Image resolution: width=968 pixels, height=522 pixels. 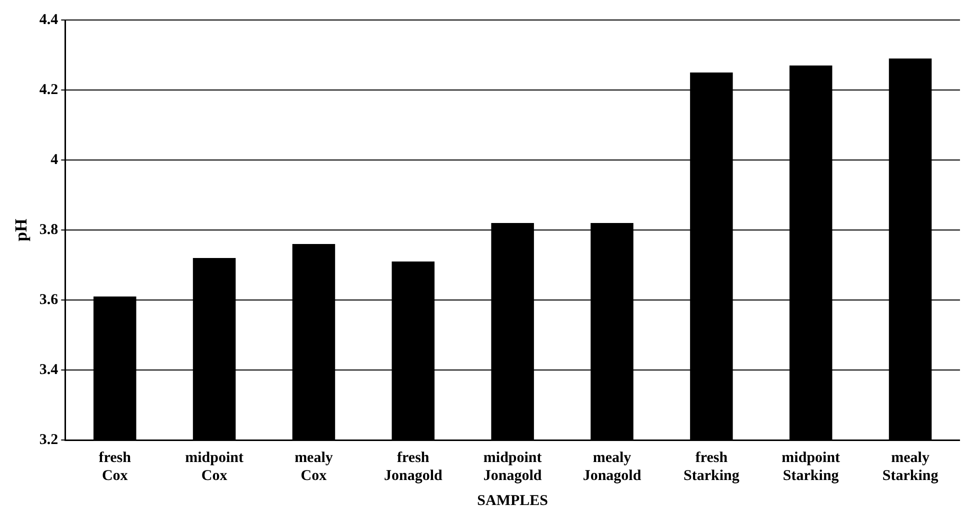 What do you see at coordinates (413, 467) in the screenshot?
I see `x-tick-label: fresh Jonagold` at bounding box center [413, 467].